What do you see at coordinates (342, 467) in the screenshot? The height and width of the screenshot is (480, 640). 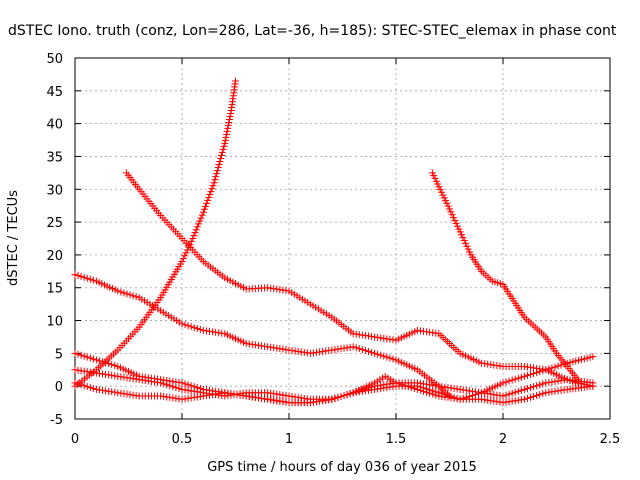 I see `x-axis-label: GPS time / hours of day 036 of year 2015` at bounding box center [342, 467].